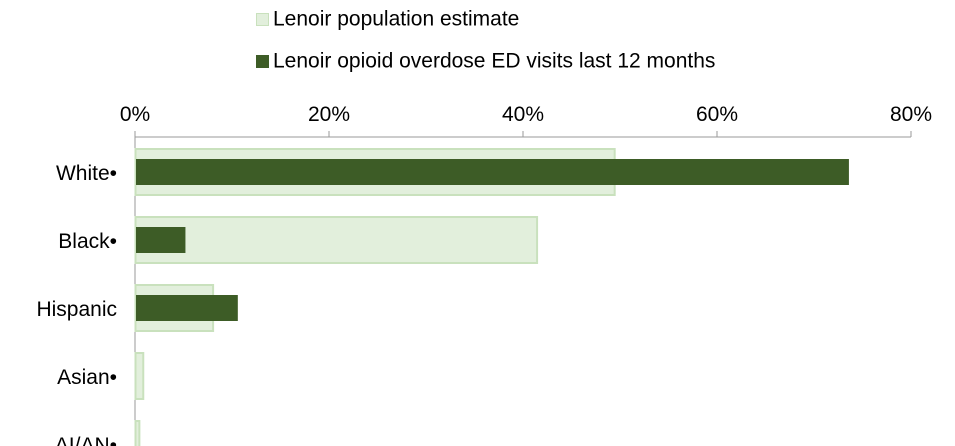 The image size is (955, 446). I want to click on x-tick-label: 40%, so click(523, 114).